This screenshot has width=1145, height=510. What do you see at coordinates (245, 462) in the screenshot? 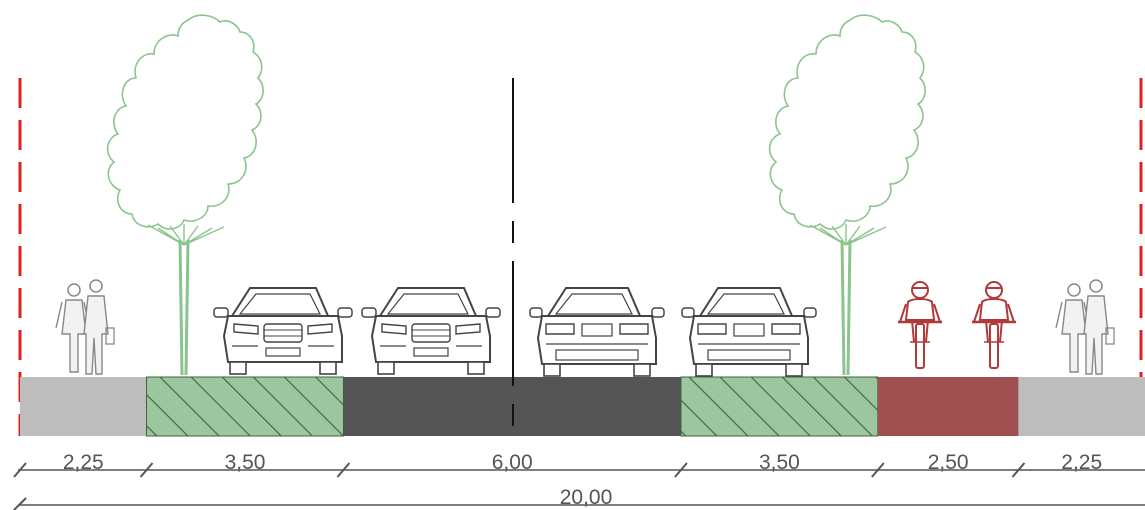
I see `parking-left-width-label: 3,50` at bounding box center [245, 462].